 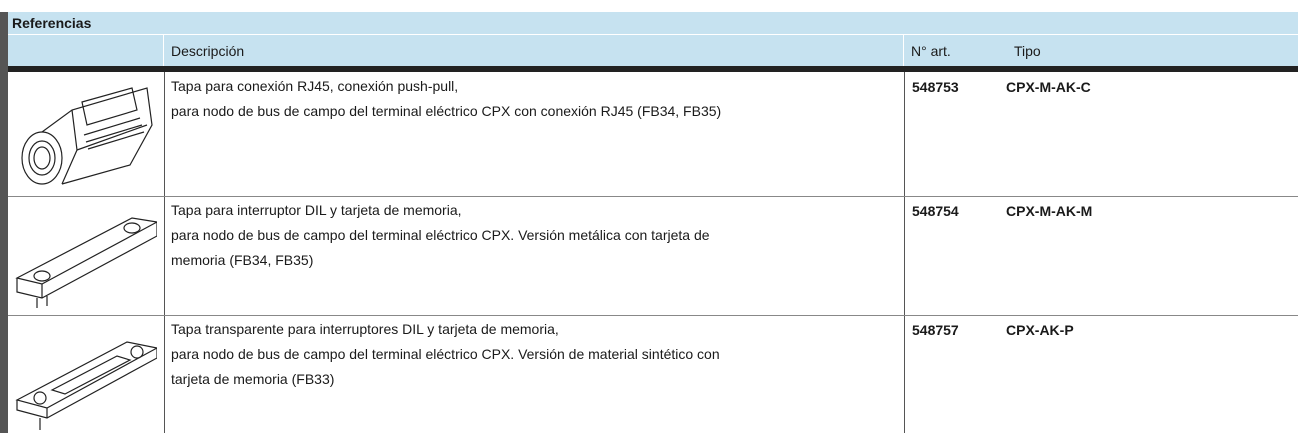 What do you see at coordinates (242, 260) in the screenshot?
I see `description-line: memoria (FB34, FB35)` at bounding box center [242, 260].